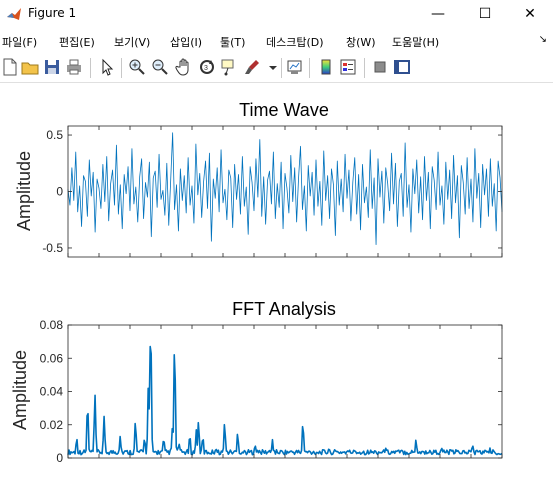 The height and width of the screenshot is (502, 553). What do you see at coordinates (284, 110) in the screenshot?
I see `chart-title: Time Wave` at bounding box center [284, 110].